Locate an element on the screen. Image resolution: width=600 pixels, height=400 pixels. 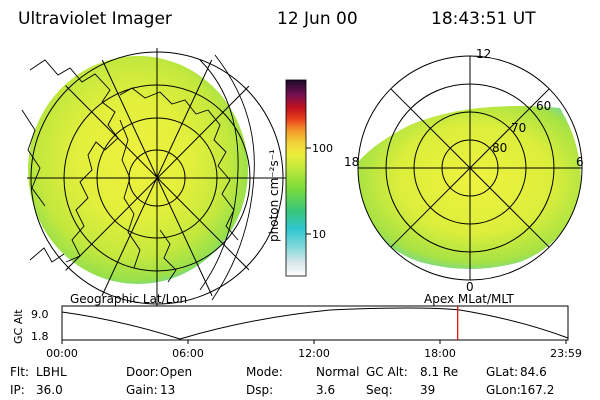
mlt-label-18: 18 is located at coordinates (351, 162).